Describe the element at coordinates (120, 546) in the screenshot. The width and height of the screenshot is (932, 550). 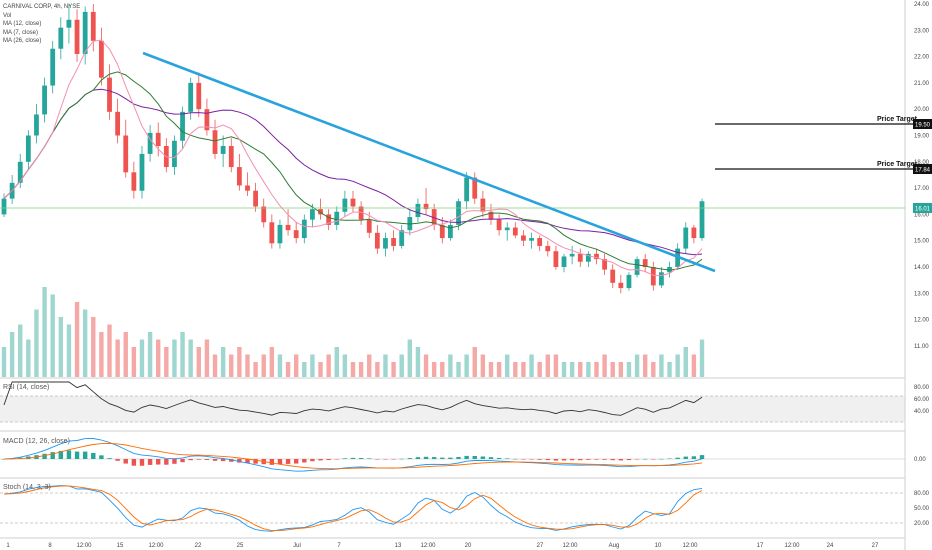
I see `time-tick-label: 15` at that location.